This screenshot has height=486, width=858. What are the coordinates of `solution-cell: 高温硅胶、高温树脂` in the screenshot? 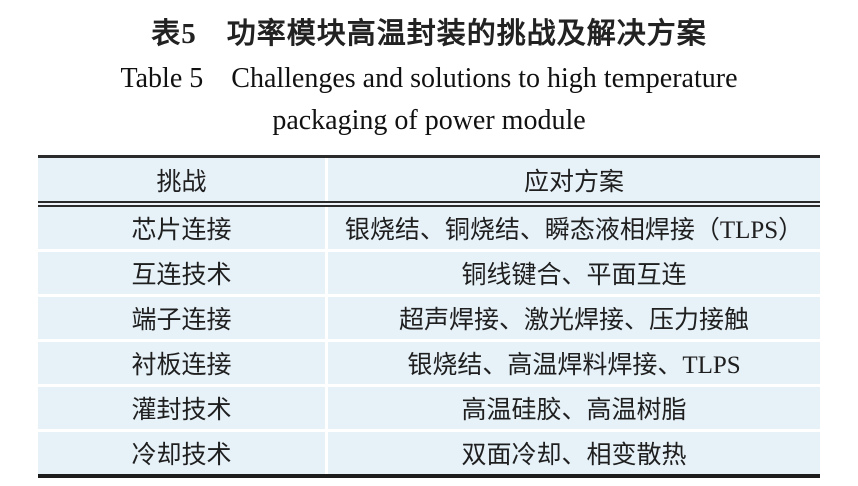 It's located at (574, 410).